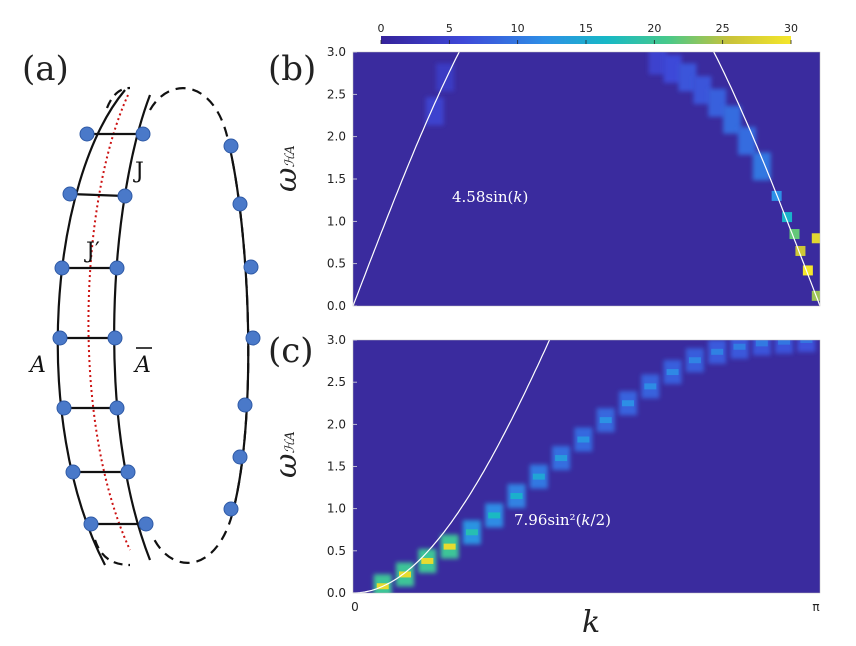  Describe the element at coordinates (586, 28) in the screenshot. I see `colorbar-tick-label: 15` at that location.